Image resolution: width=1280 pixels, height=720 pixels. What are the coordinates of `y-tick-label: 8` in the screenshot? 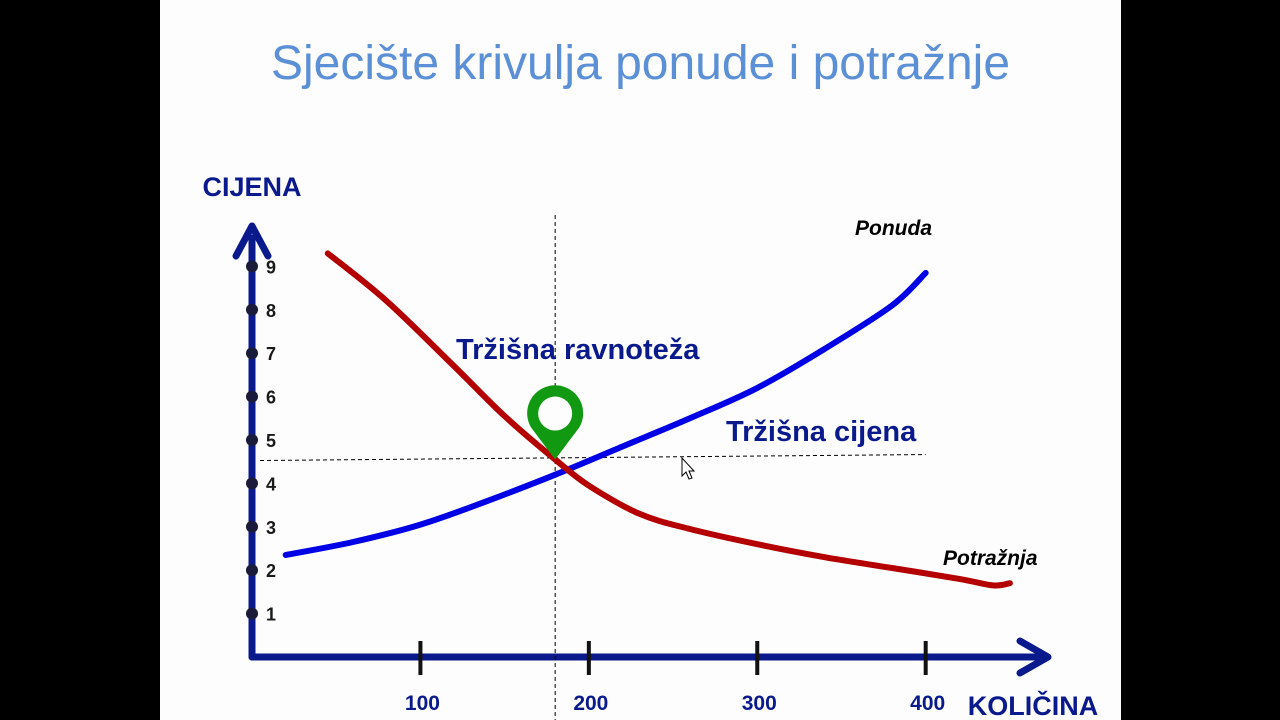 It's located at (271, 311).